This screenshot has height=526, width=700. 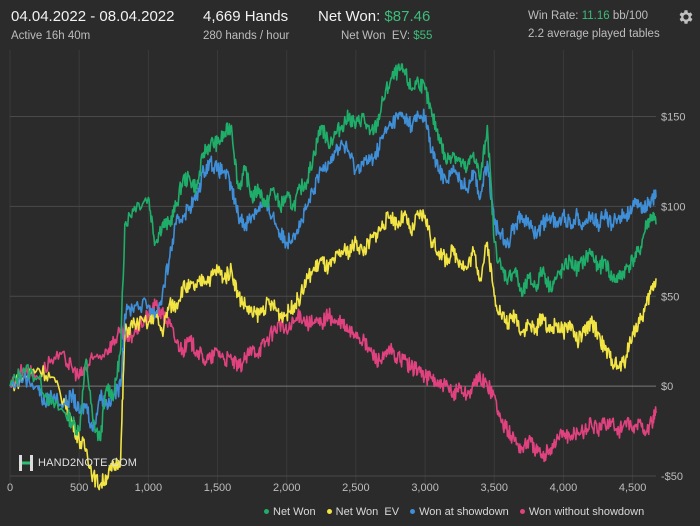 What do you see at coordinates (407, 16) in the screenshot?
I see `net-won-value: $87.46` at bounding box center [407, 16].